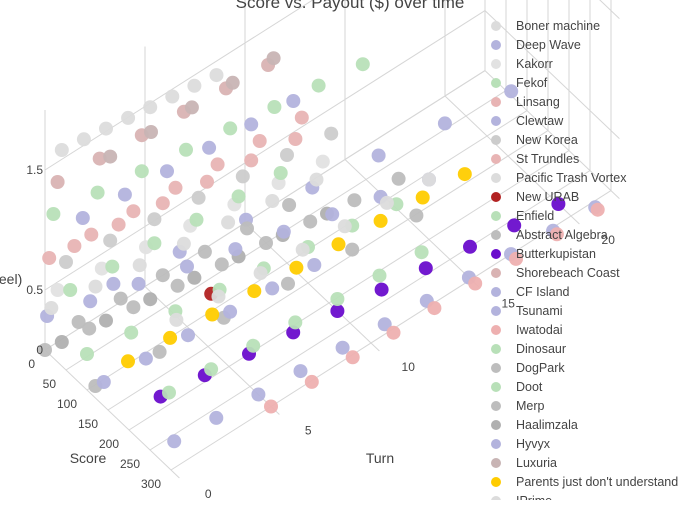 This screenshot has height=505, width=700. I want to click on legend-item: Butterkupistan, so click(543, 254).